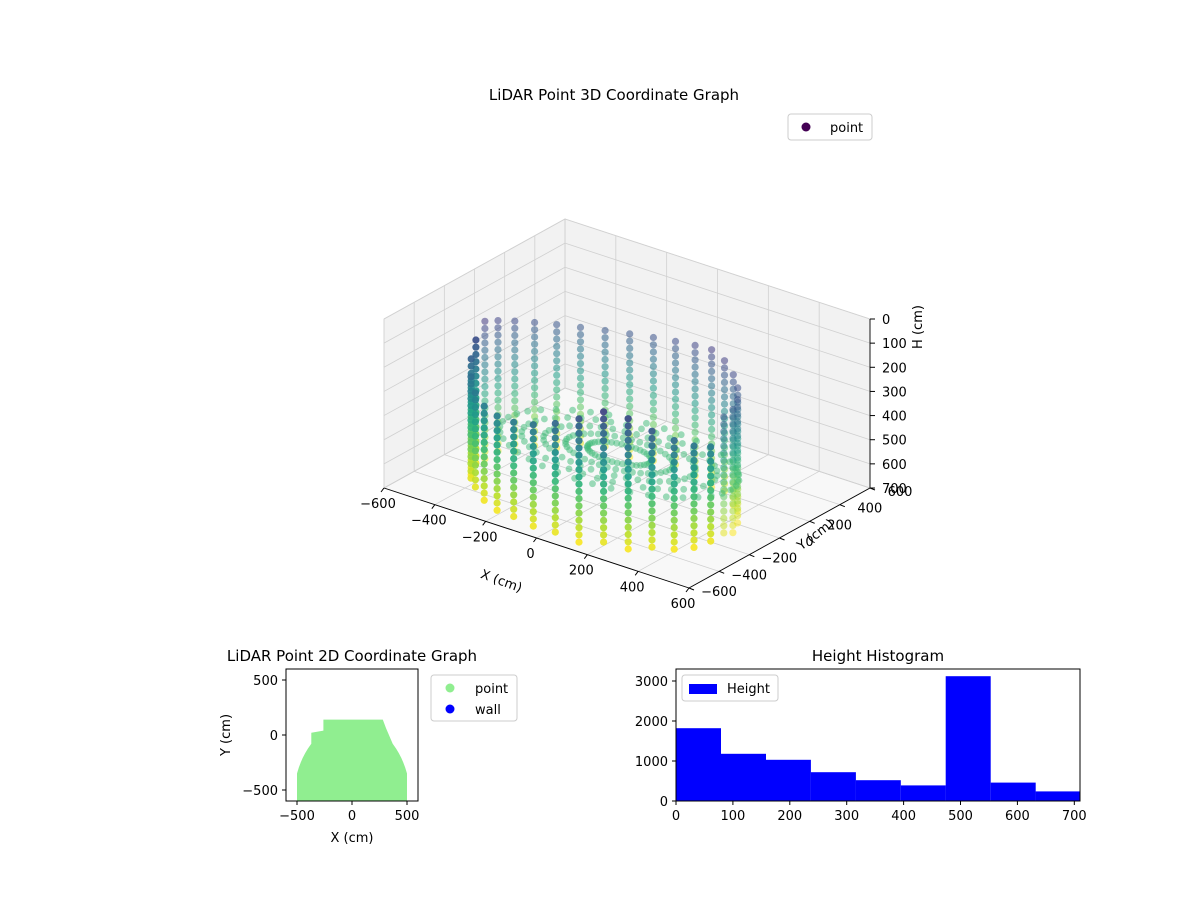 The height and width of the screenshot is (900, 1200). Describe the element at coordinates (651, 682) in the screenshot. I see `histogram-y-tick-label: 3000` at that location.